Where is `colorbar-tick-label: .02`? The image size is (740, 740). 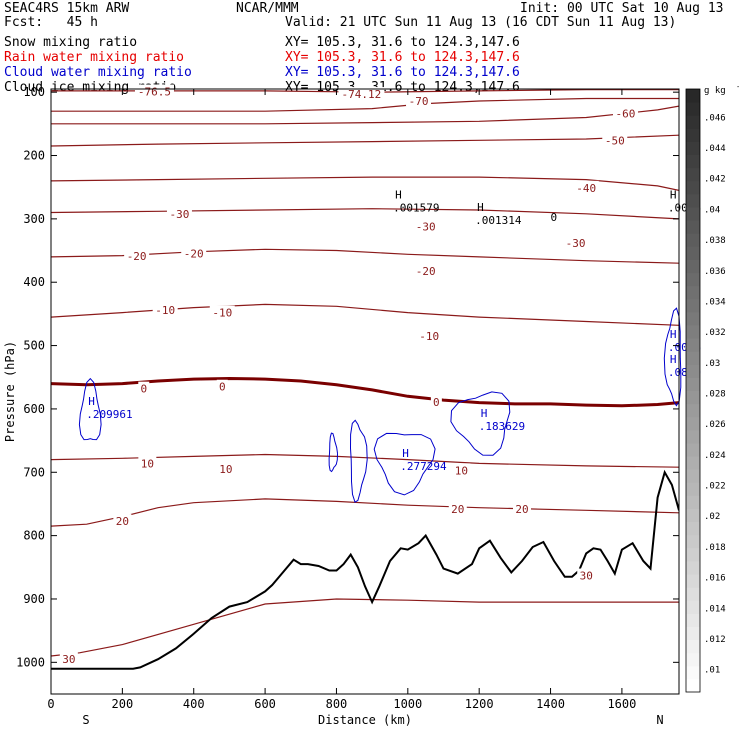
colorbar-tick-label: .02 is located at coordinates (712, 517).